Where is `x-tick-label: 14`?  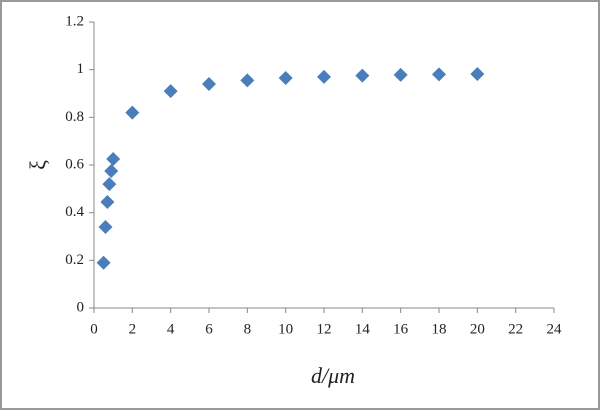
x-tick-label: 14 is located at coordinates (363, 329).